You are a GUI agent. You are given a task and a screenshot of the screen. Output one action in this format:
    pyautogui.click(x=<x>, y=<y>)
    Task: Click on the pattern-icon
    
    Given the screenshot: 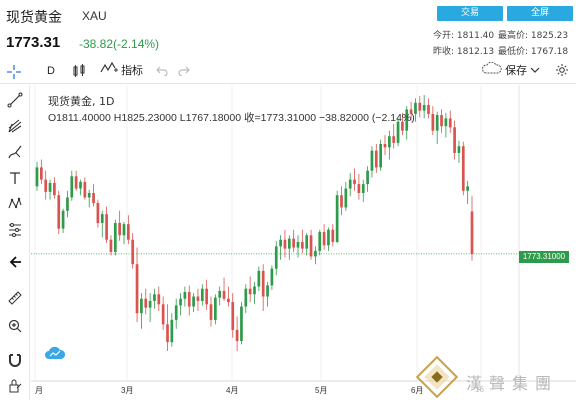 What is the action you would take?
    pyautogui.click(x=15, y=204)
    